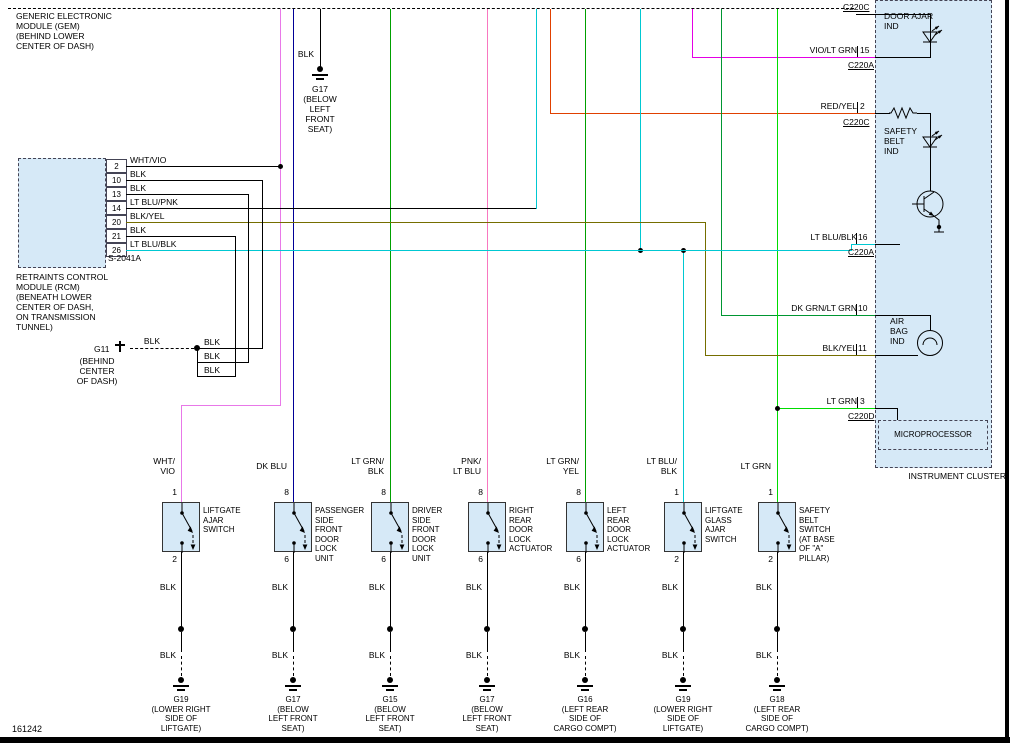  Describe the element at coordinates (97, 371) in the screenshot. I see `ground-location-g11: (BEHIND CENTER OF DASH)` at that location.